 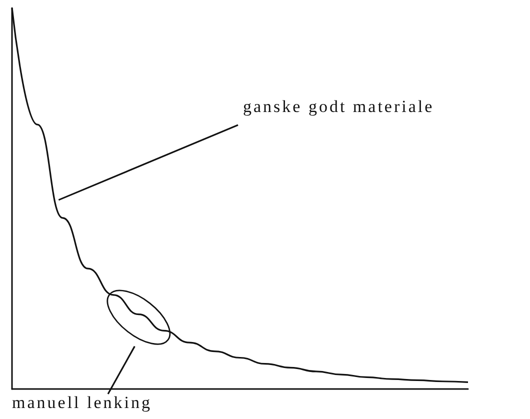 What do you see at coordinates (338, 107) in the screenshot?
I see `annotation: ganske godt materiale` at bounding box center [338, 107].